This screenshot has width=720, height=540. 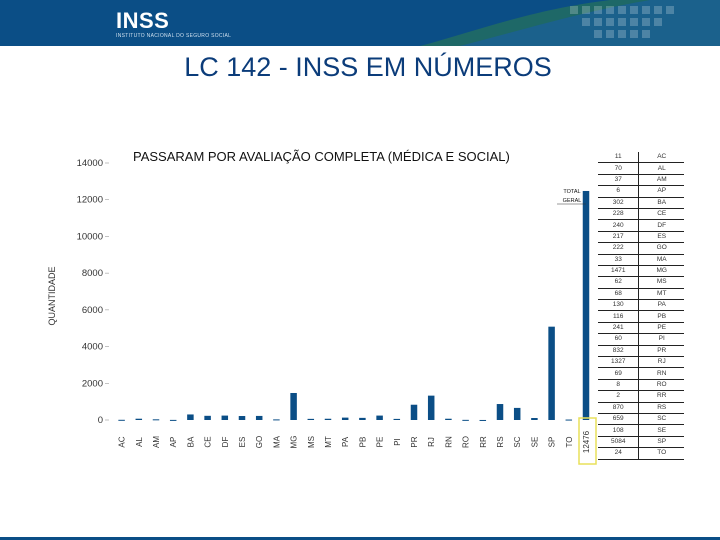 What do you see at coordinates (619, 203) in the screenshot?
I see `row-value: 302` at bounding box center [619, 203].